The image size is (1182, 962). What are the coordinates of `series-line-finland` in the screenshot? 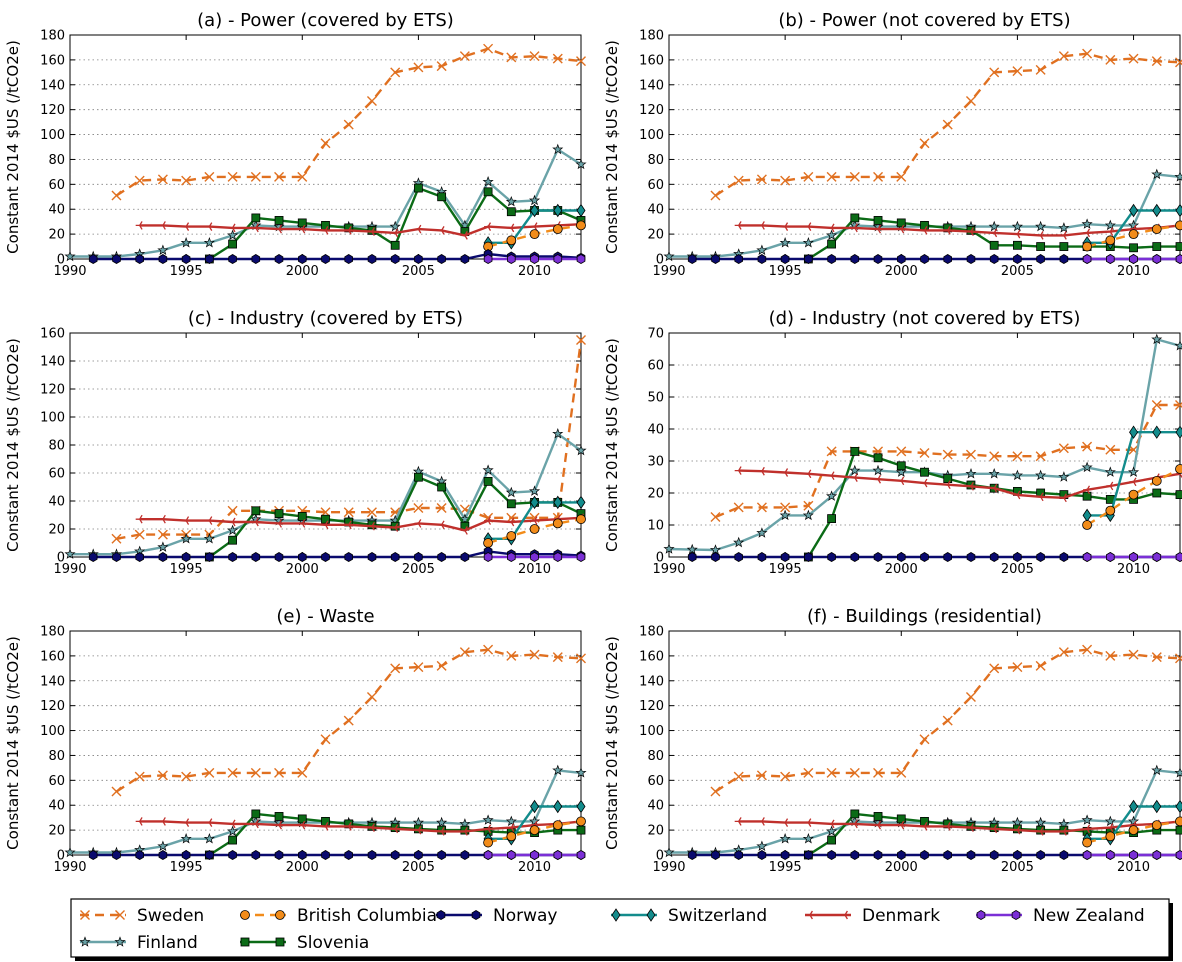 It's located at (925, 811).